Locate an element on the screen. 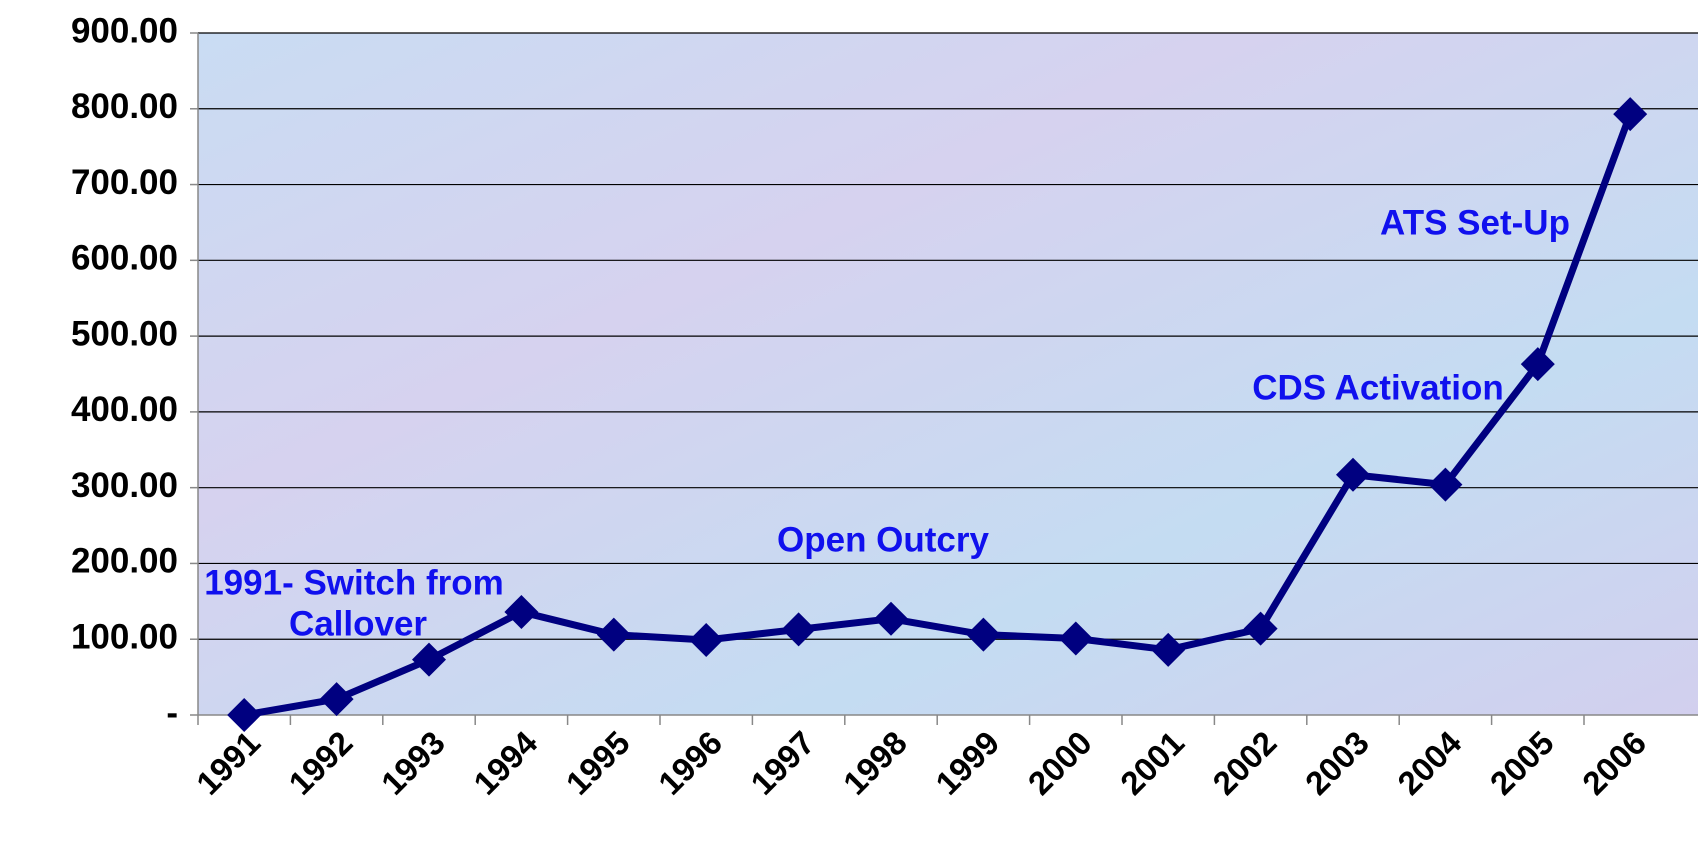  x-tick-label: 2006 is located at coordinates (1614, 763).